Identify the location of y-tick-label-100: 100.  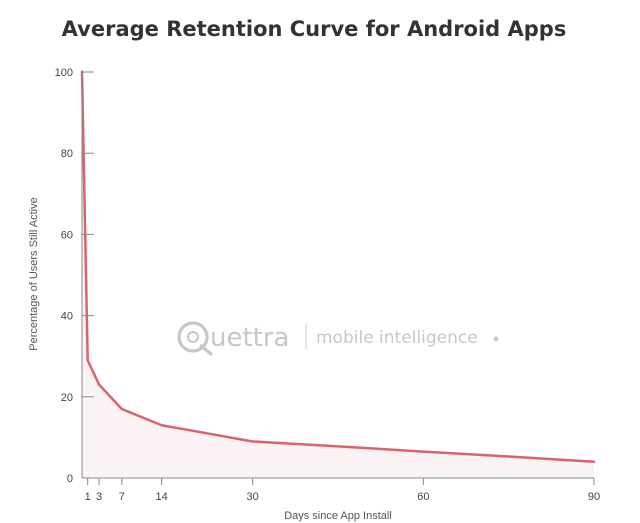
(64, 73).